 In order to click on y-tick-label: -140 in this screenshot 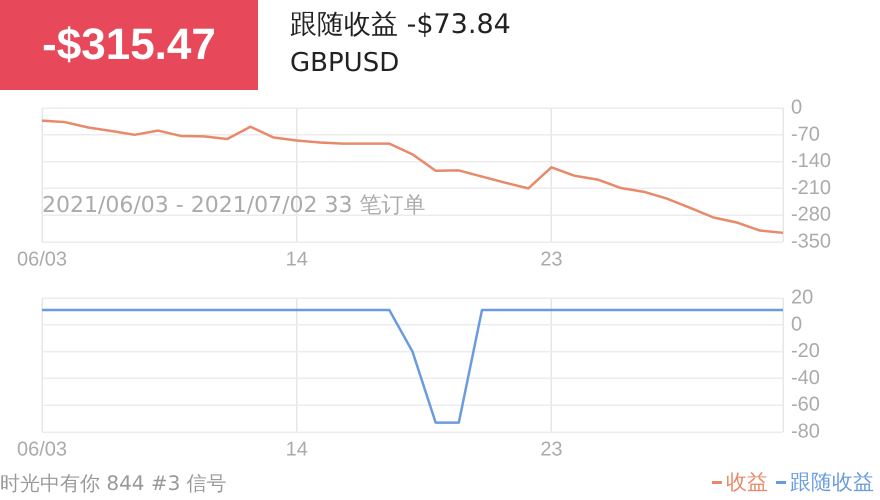, I will do `click(811, 161)`.